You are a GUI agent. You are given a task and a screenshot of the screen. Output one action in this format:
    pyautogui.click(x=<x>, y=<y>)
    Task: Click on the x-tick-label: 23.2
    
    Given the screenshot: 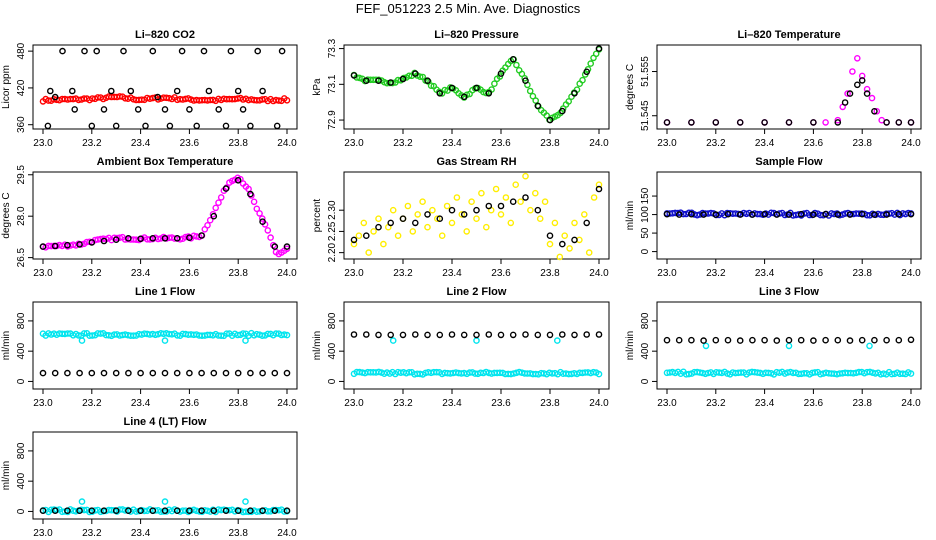 What is the action you would take?
    pyautogui.click(x=403, y=403)
    